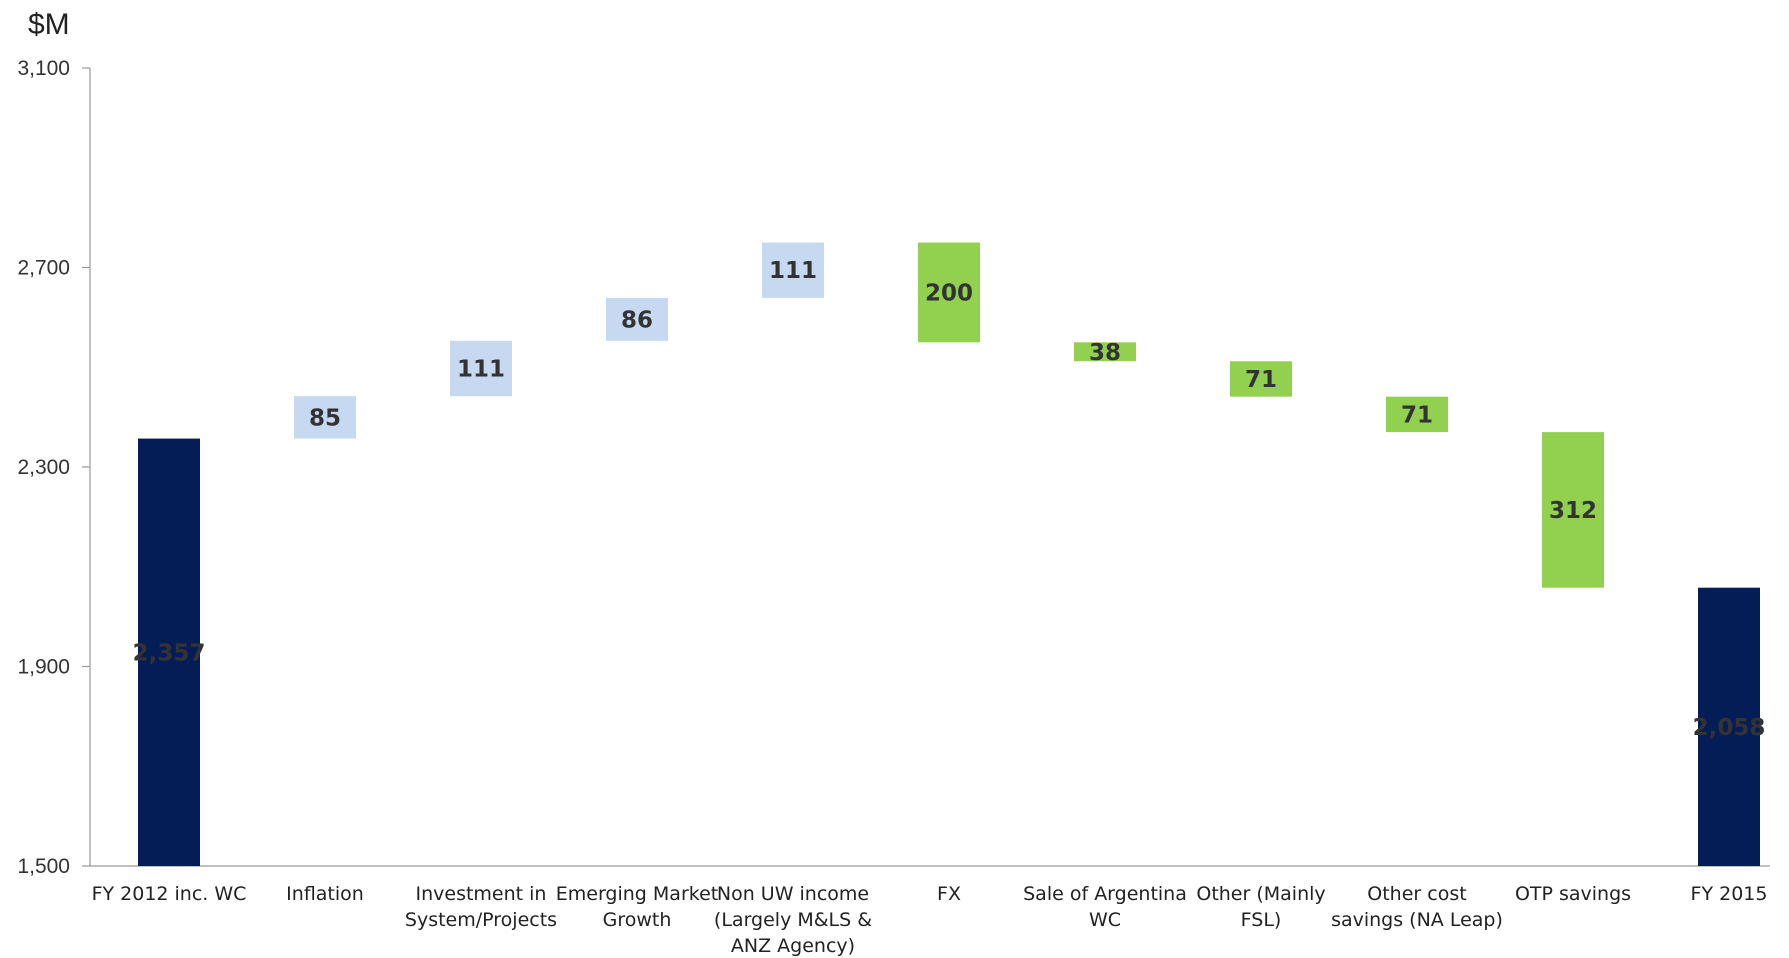  Describe the element at coordinates (49, 24) in the screenshot. I see `unit-label: $M` at that location.